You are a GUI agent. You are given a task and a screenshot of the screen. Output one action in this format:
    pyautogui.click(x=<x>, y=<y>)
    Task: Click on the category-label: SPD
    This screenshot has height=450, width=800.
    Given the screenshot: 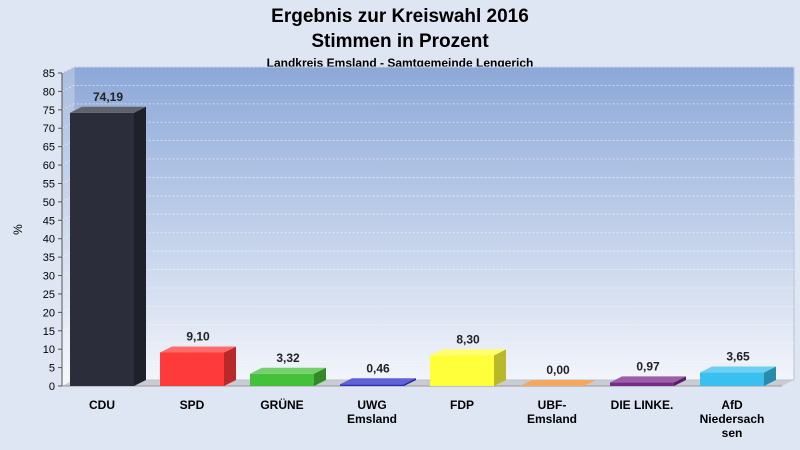 What is the action you would take?
    pyautogui.click(x=192, y=405)
    